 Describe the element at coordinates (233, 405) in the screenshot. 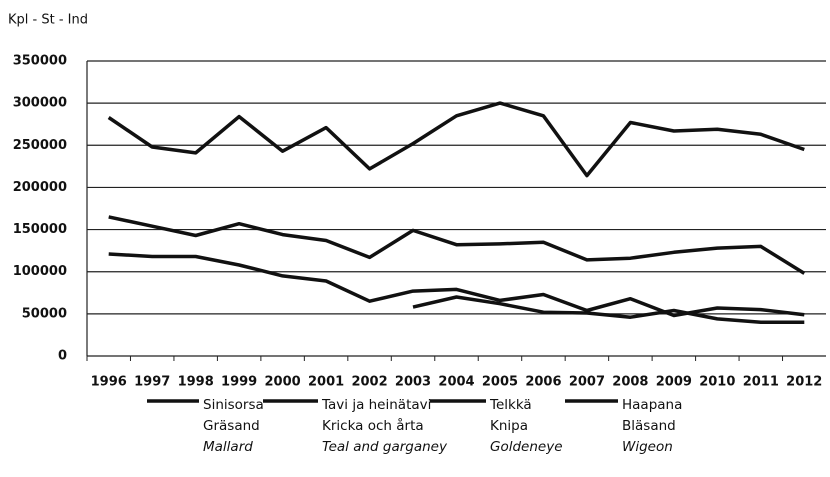

I see `legend-label: Sinisorsa` at that location.